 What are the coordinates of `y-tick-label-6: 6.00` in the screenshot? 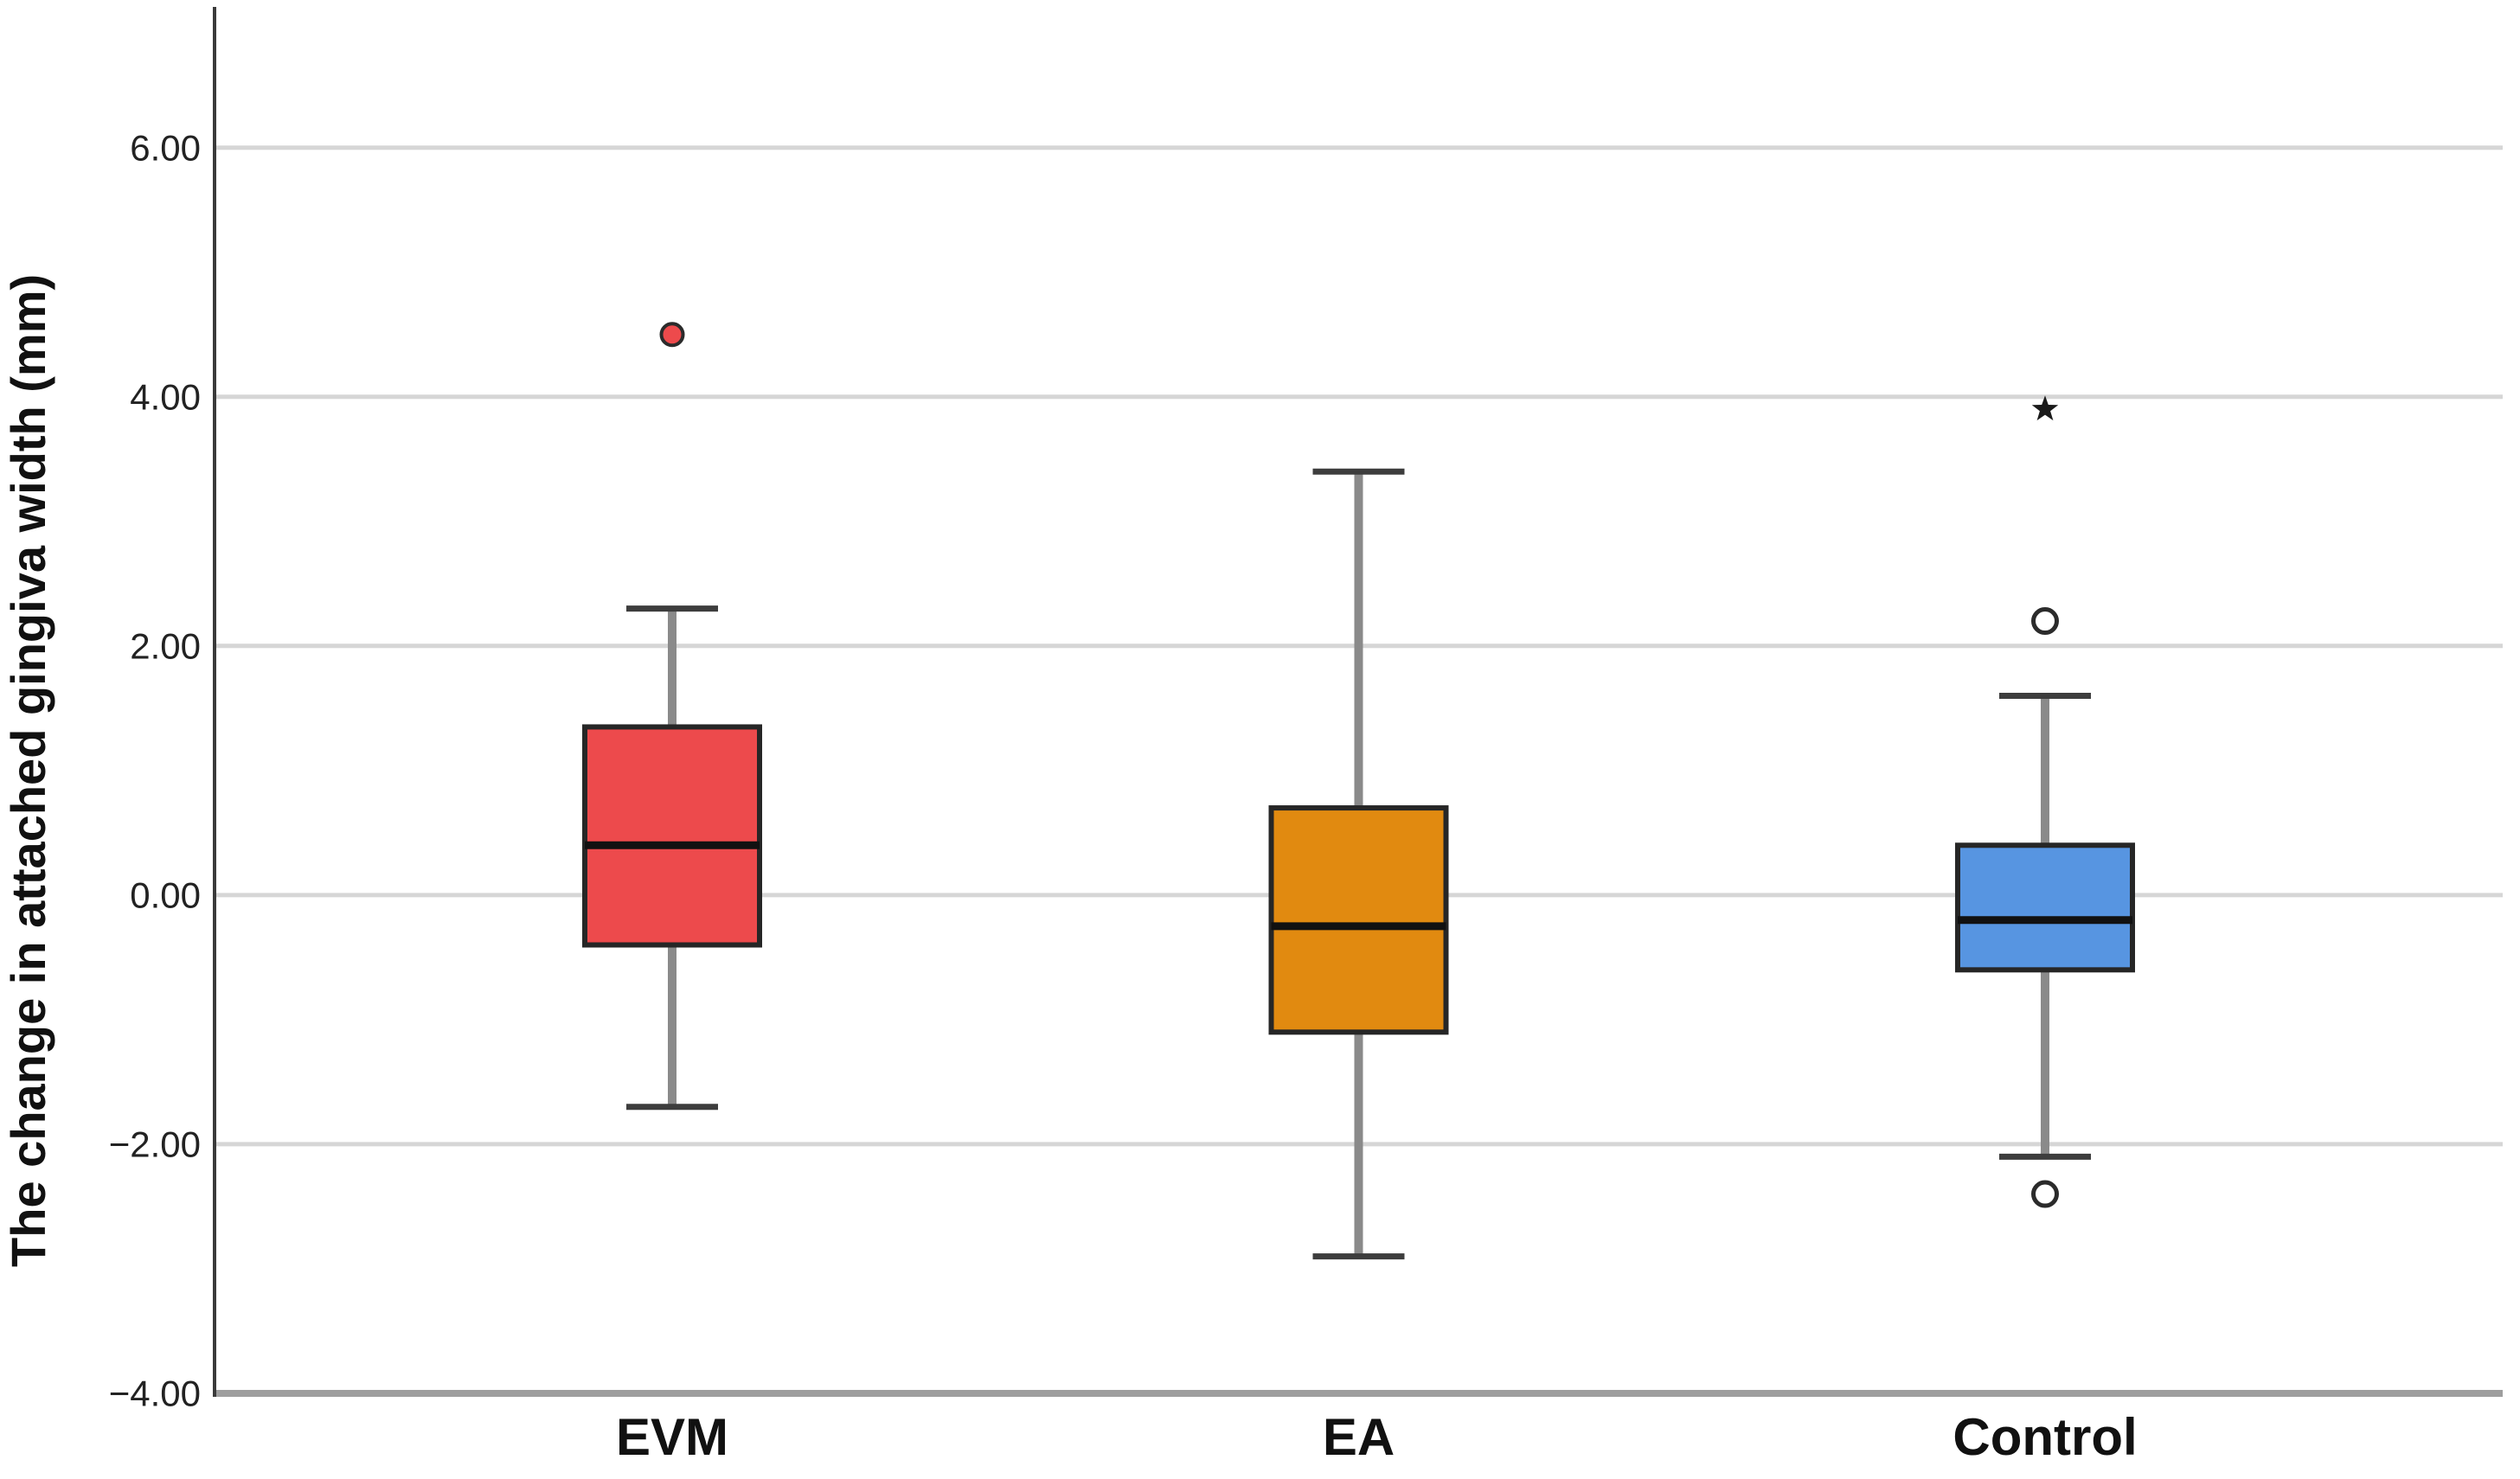 It's located at (165, 147).